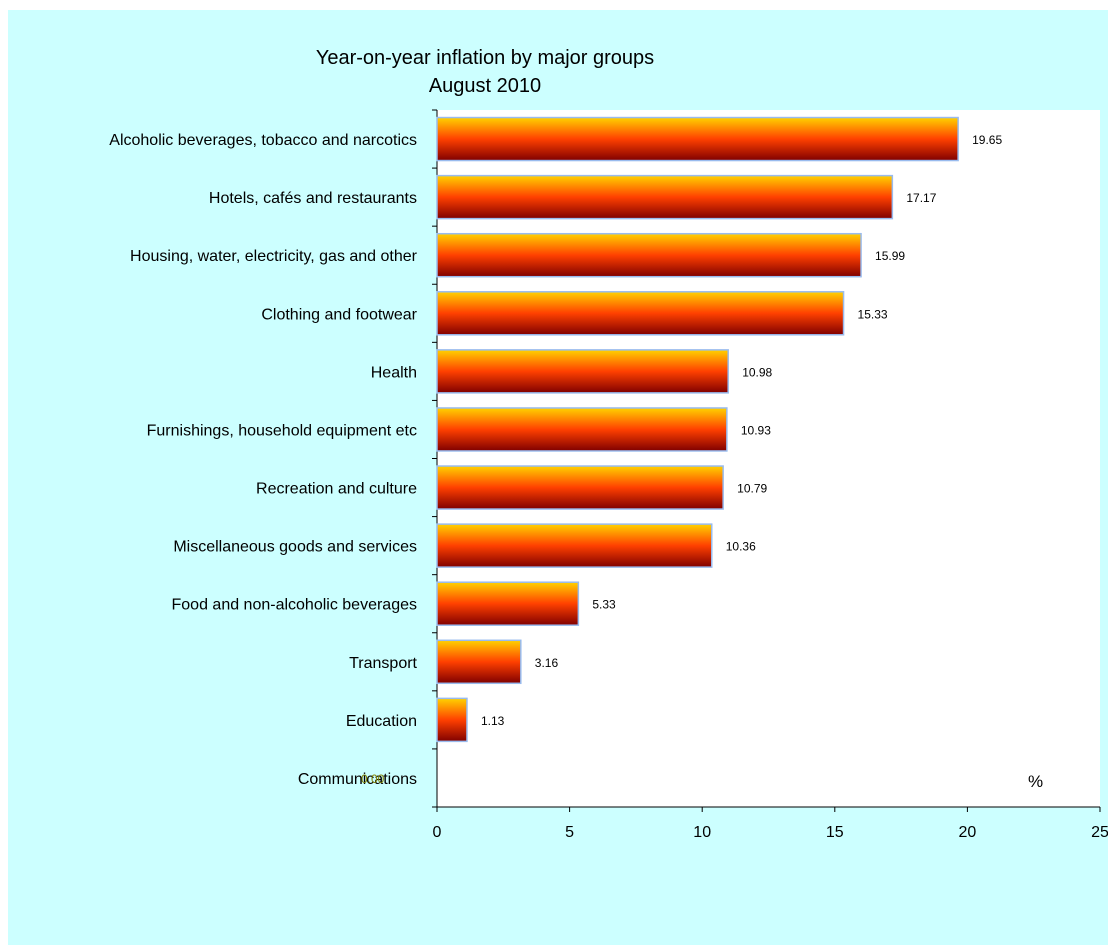 Image resolution: width=1112 pixels, height=949 pixels. I want to click on category-label: Hotels, cafés and restaurants, so click(313, 198).